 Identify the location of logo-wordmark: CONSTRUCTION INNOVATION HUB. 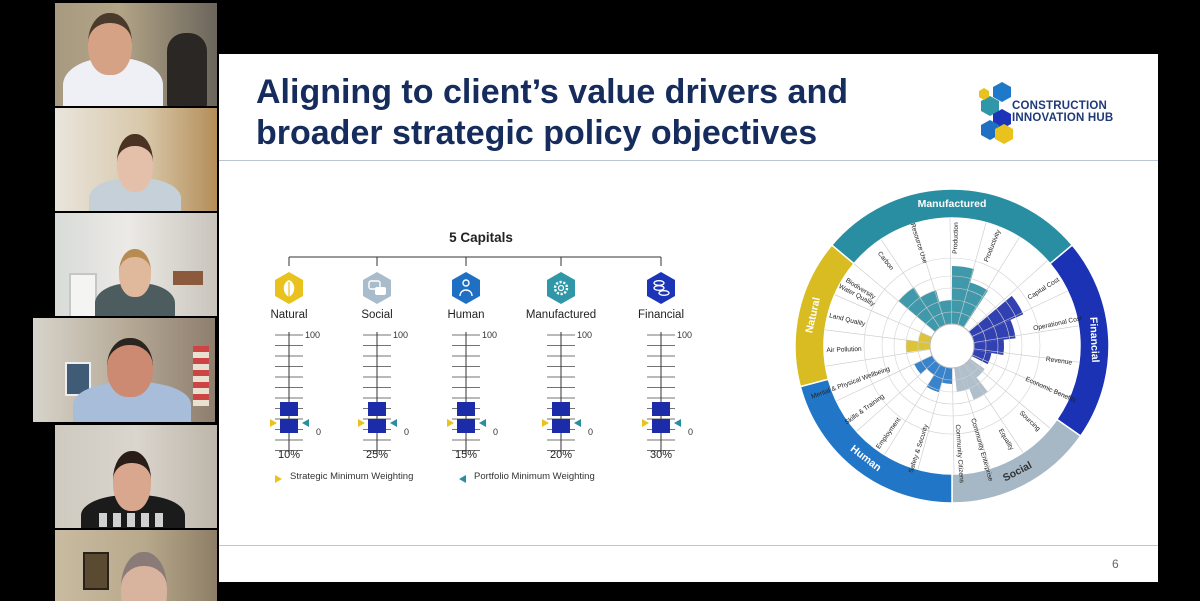
(1062, 112).